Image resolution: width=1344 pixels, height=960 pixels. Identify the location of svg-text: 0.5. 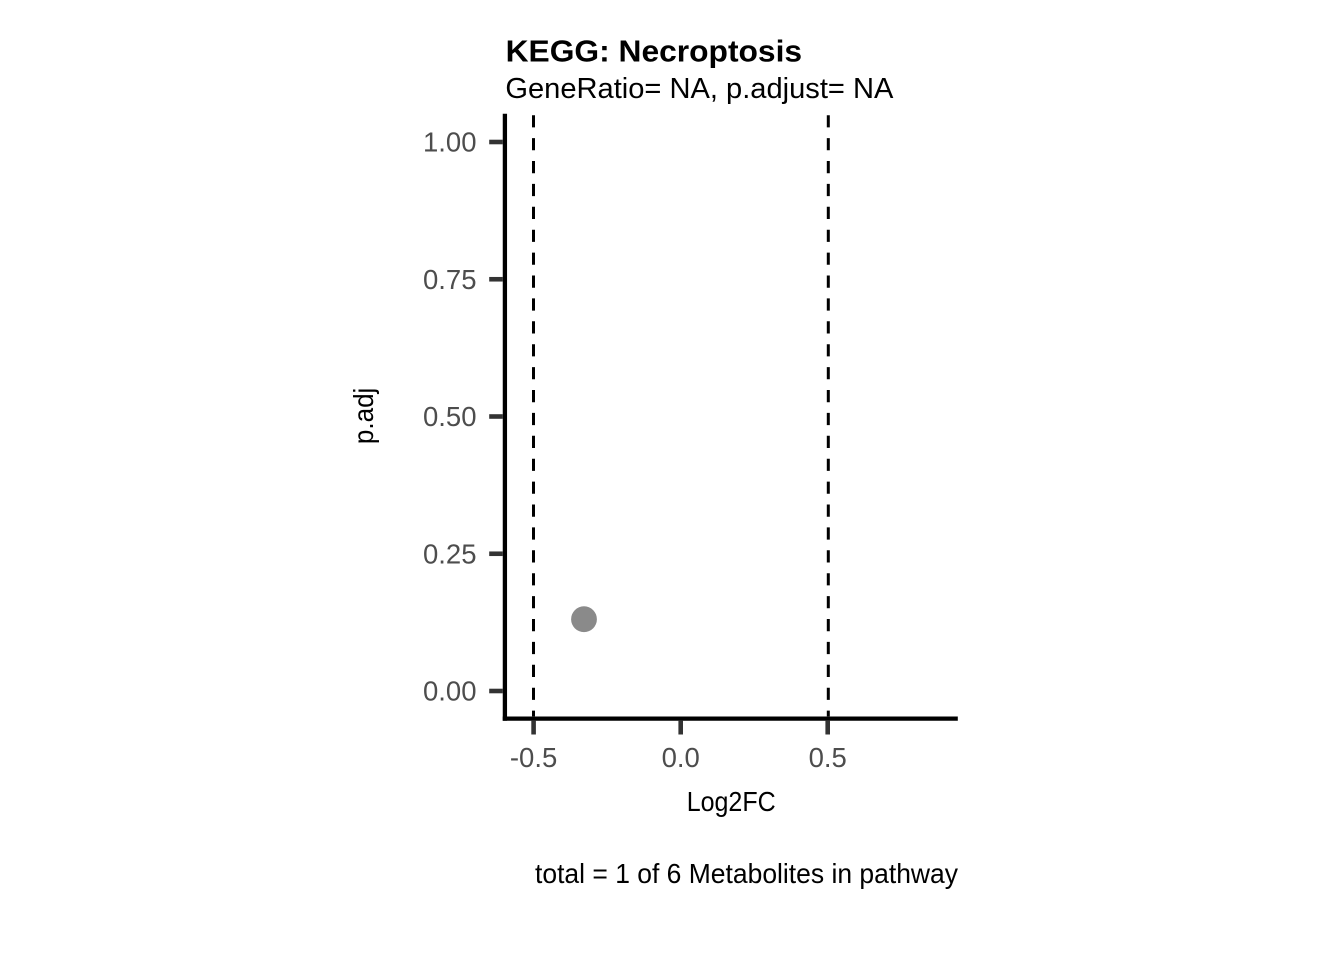
(828, 757).